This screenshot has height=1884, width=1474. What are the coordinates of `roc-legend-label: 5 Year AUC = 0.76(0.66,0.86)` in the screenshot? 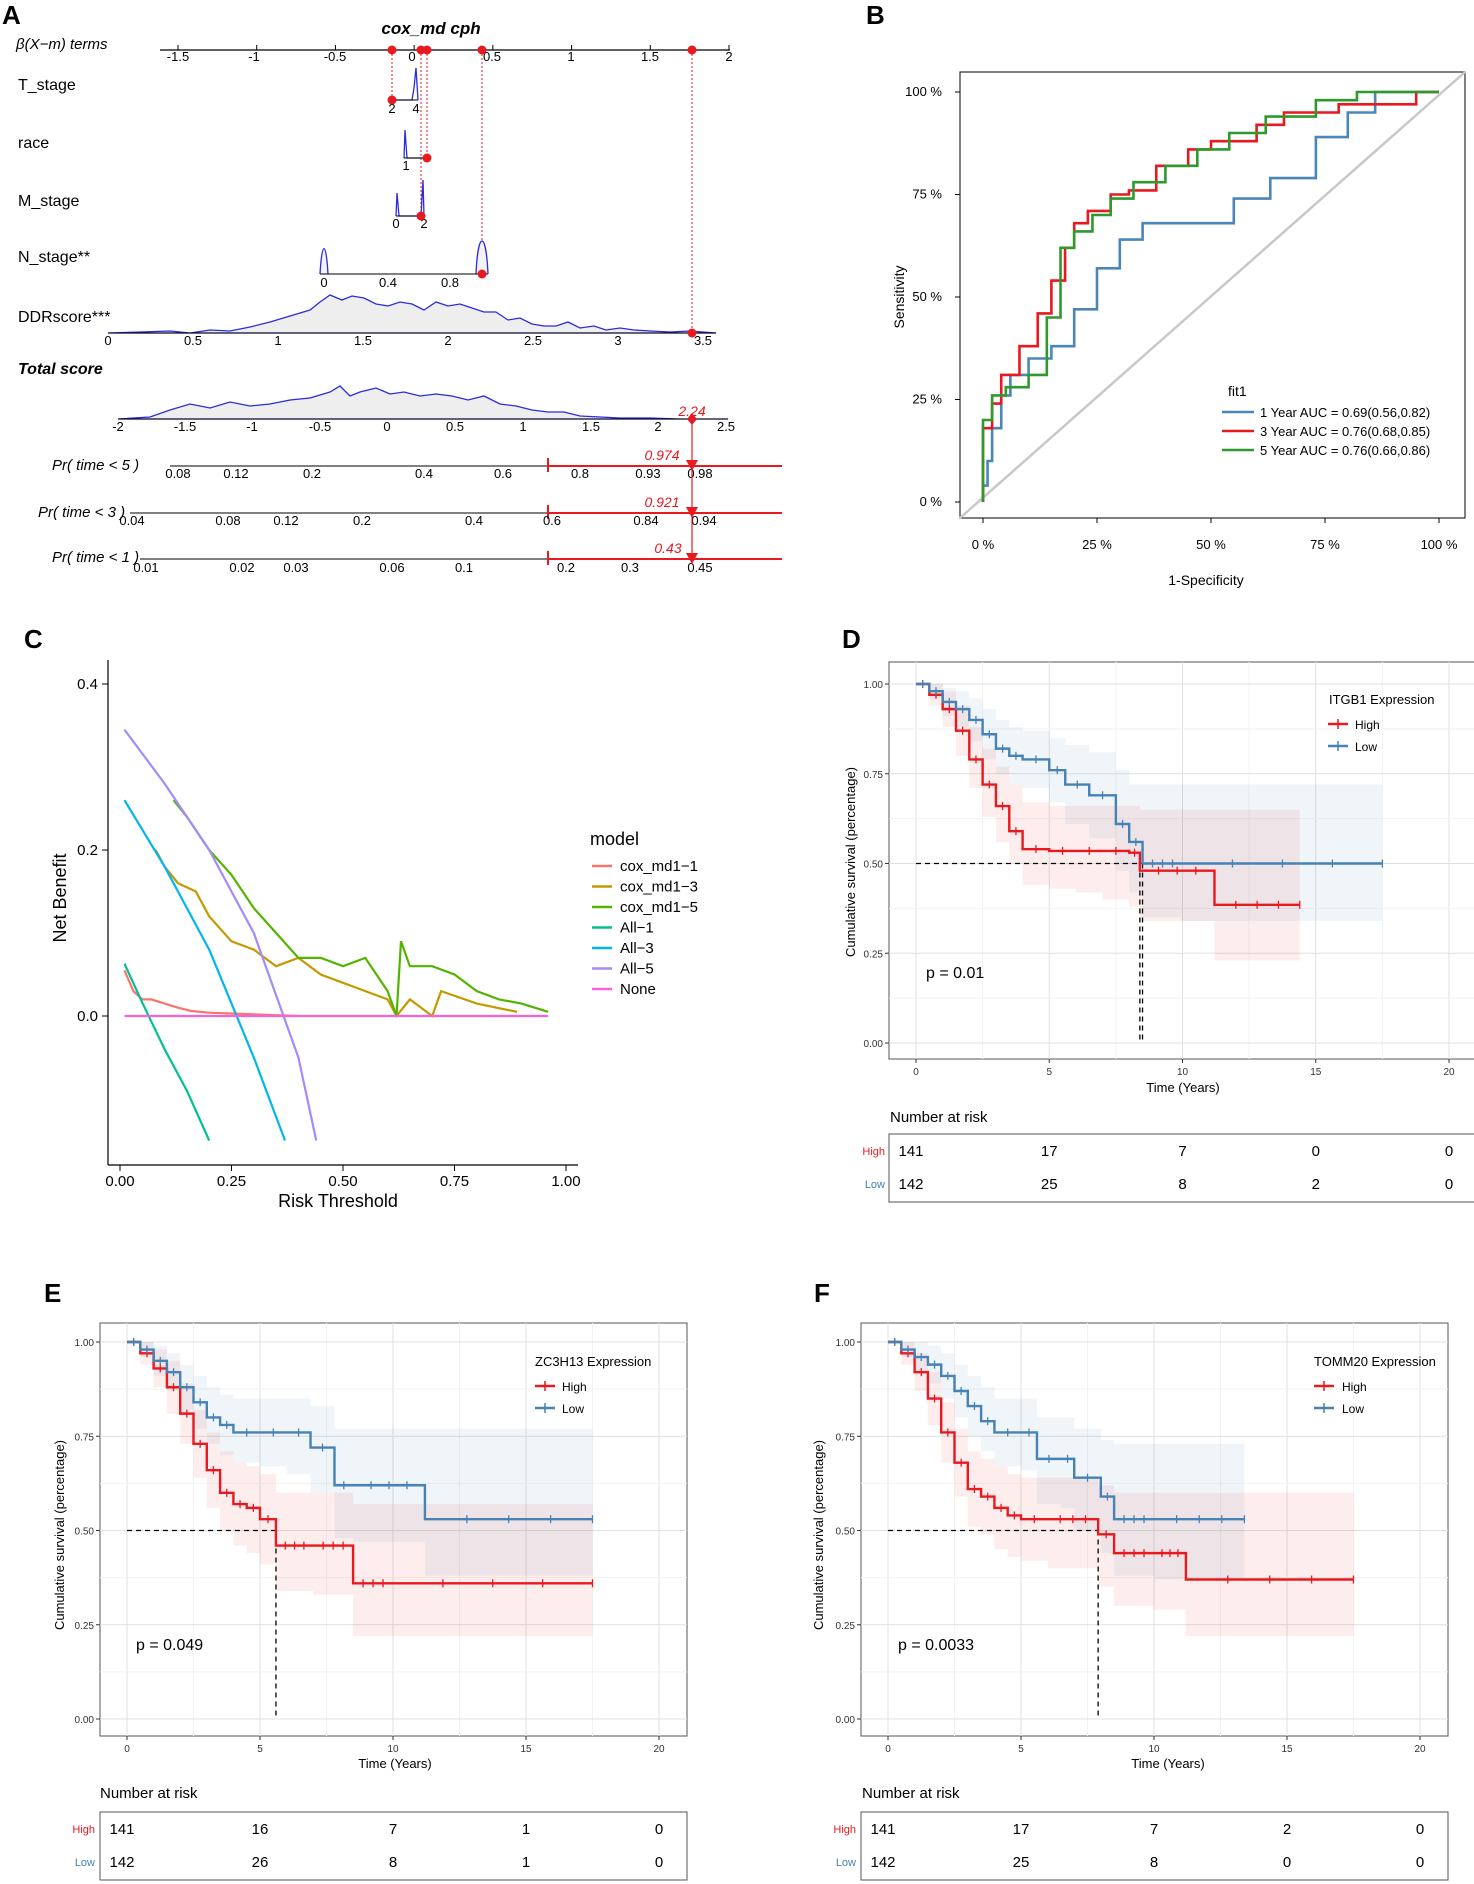 It's located at (1345, 450).